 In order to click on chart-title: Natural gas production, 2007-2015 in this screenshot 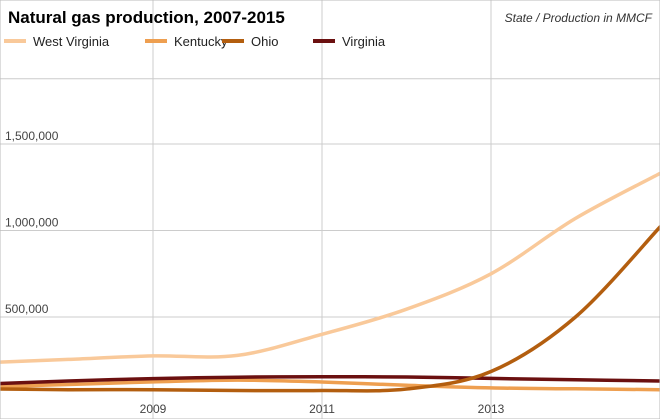, I will do `click(146, 17)`.